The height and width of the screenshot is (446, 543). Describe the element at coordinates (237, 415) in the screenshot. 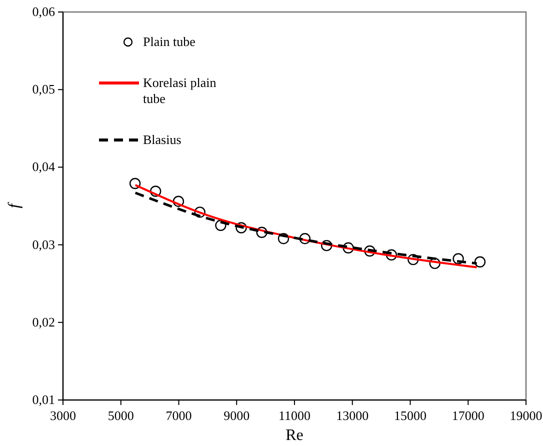

I see `x-tick-label: 9000` at that location.